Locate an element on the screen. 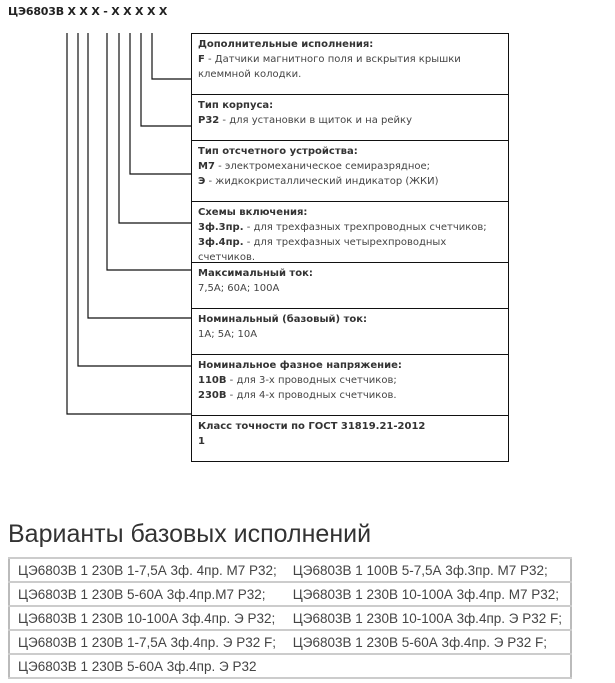 This screenshot has height=683, width=615. spec-line: 1 is located at coordinates (350, 441).